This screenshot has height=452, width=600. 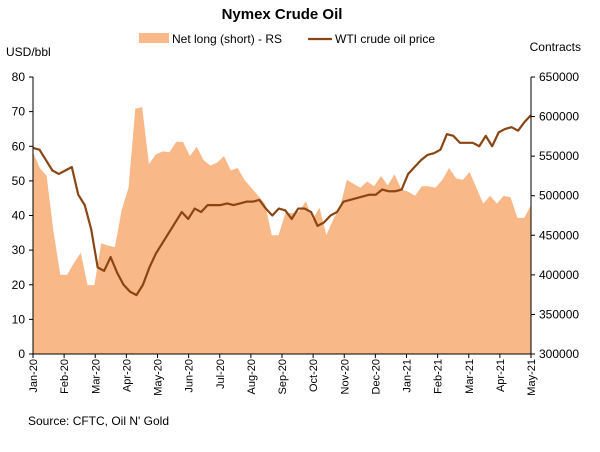 What do you see at coordinates (283, 376) in the screenshot?
I see `x-tick-label: Sep-20` at bounding box center [283, 376].